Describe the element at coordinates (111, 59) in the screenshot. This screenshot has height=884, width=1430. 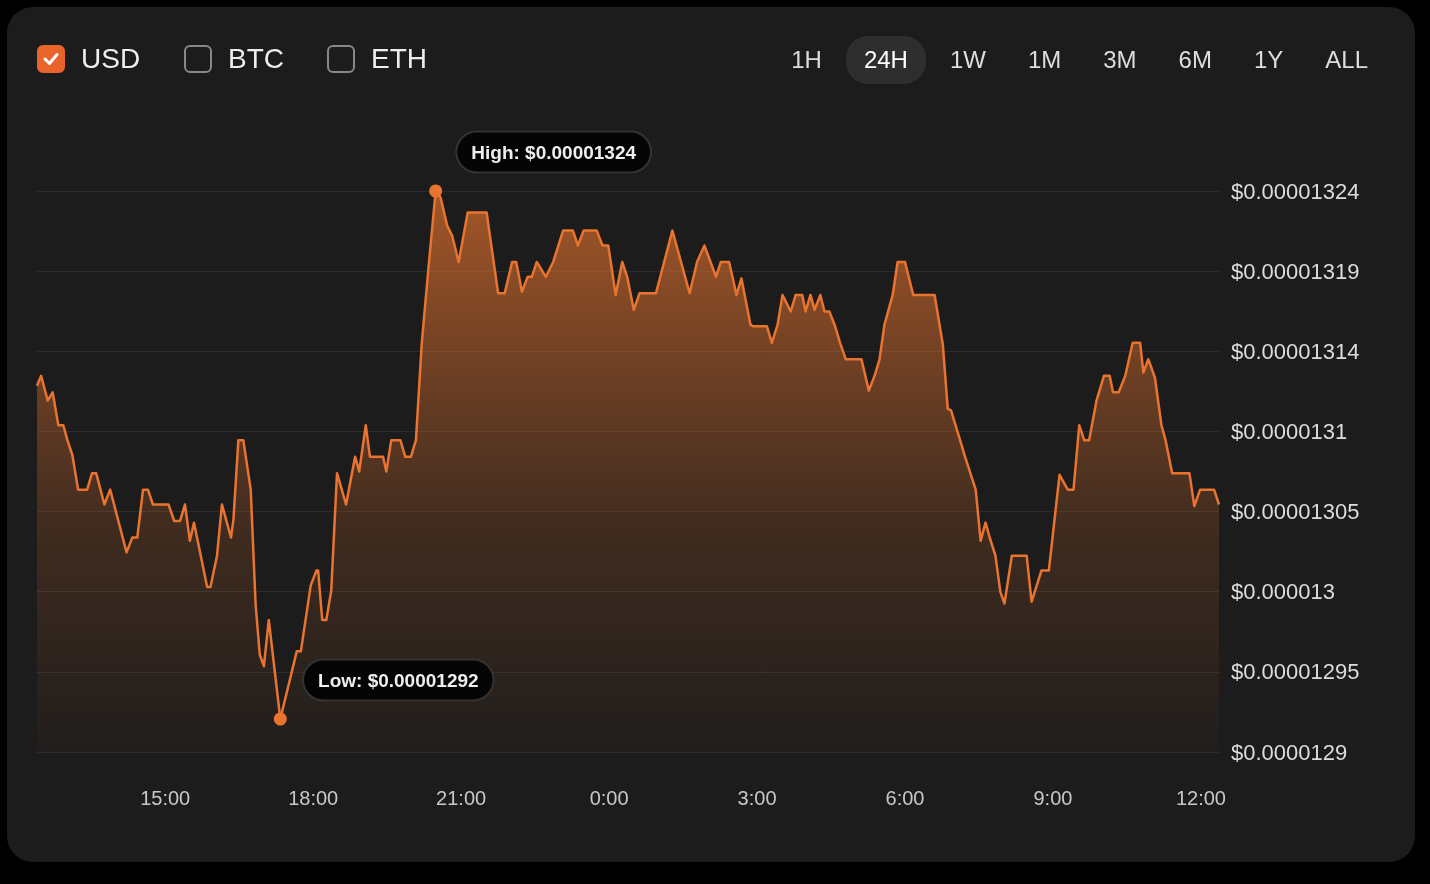
I see `text: USD` at that location.